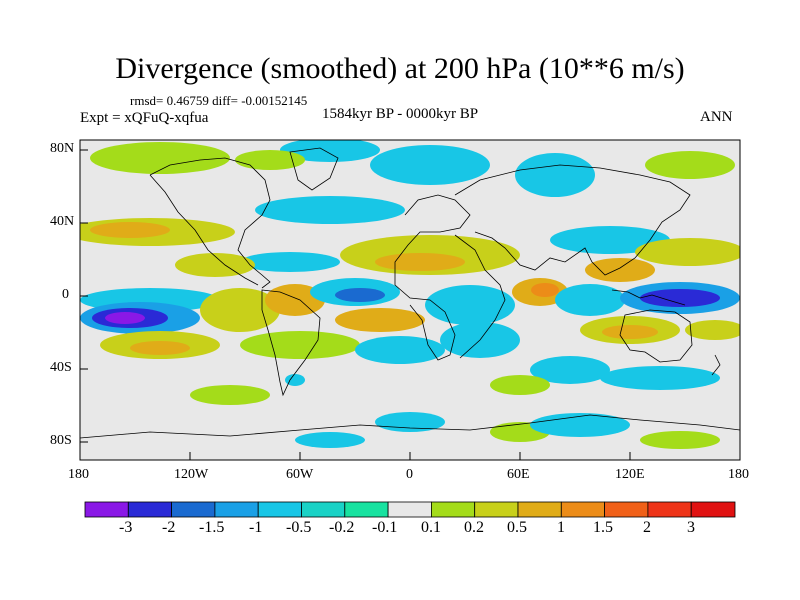 Image resolution: width=800 pixels, height=600 pixels. Describe the element at coordinates (400, 114) in the screenshot. I see `period-label: 1584kyr BP - 0000kyr BP` at that location.